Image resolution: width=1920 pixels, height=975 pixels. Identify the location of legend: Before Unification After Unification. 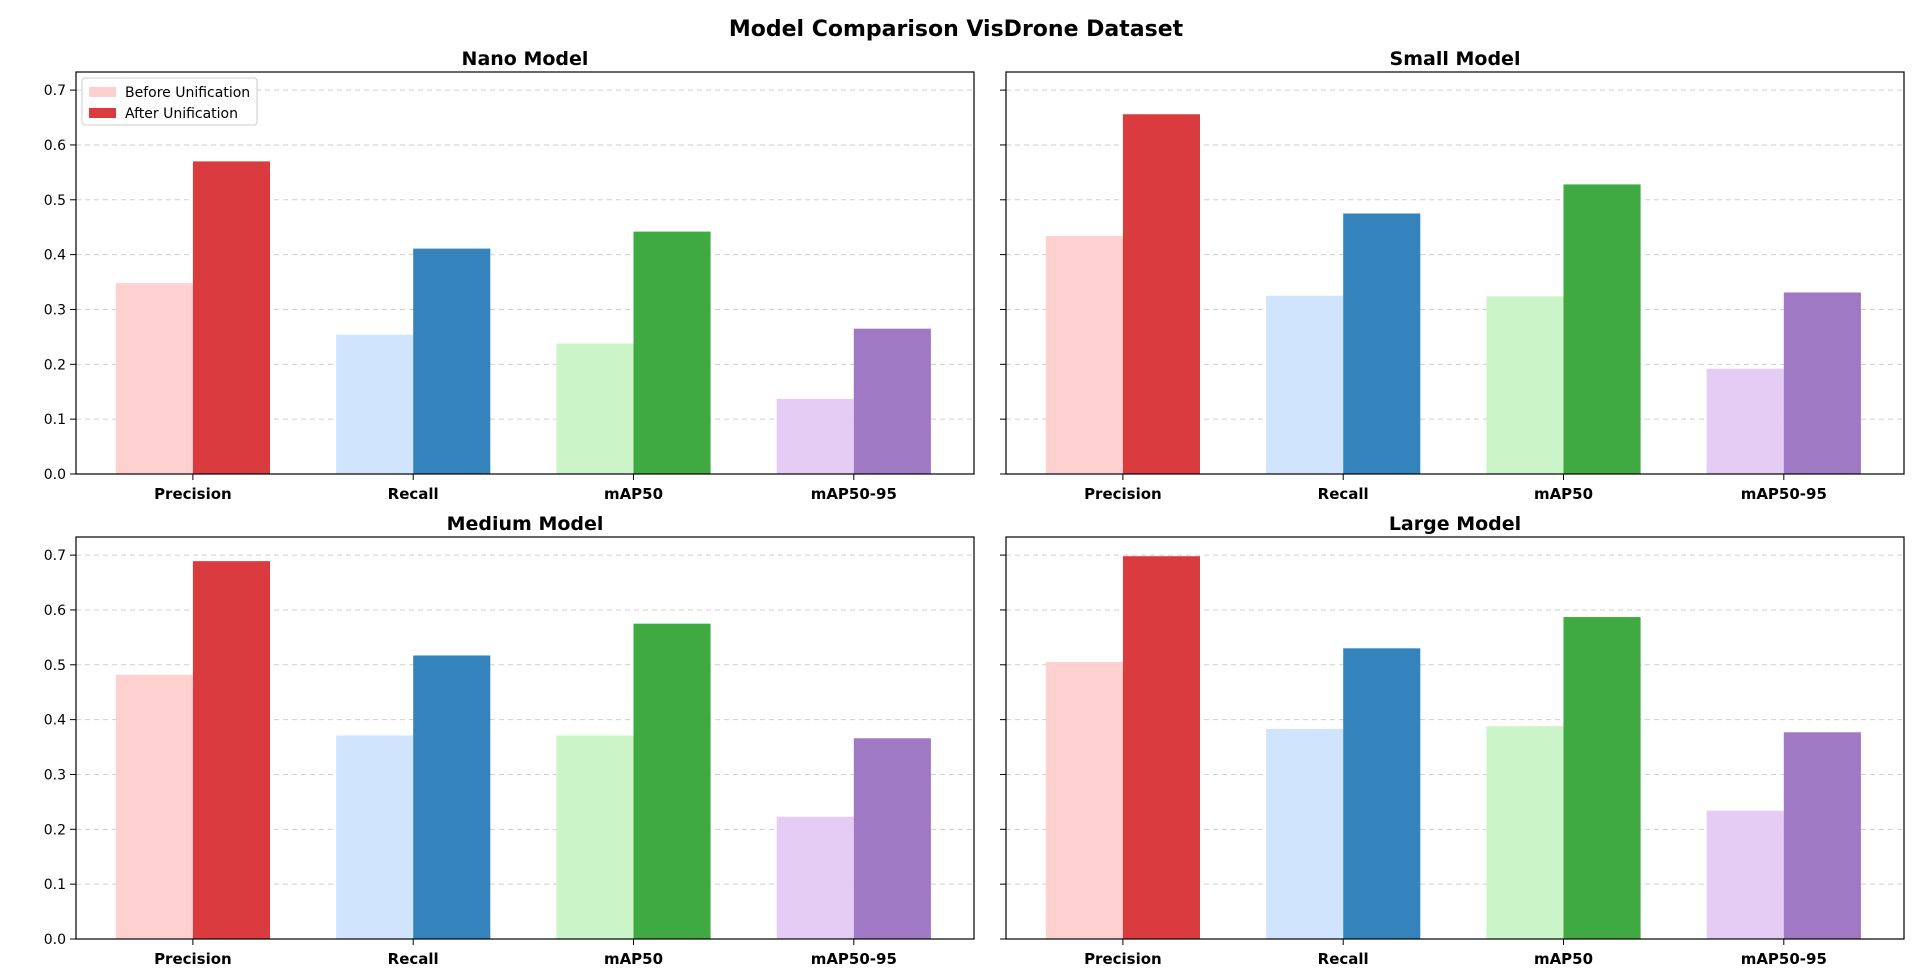
(169, 101).